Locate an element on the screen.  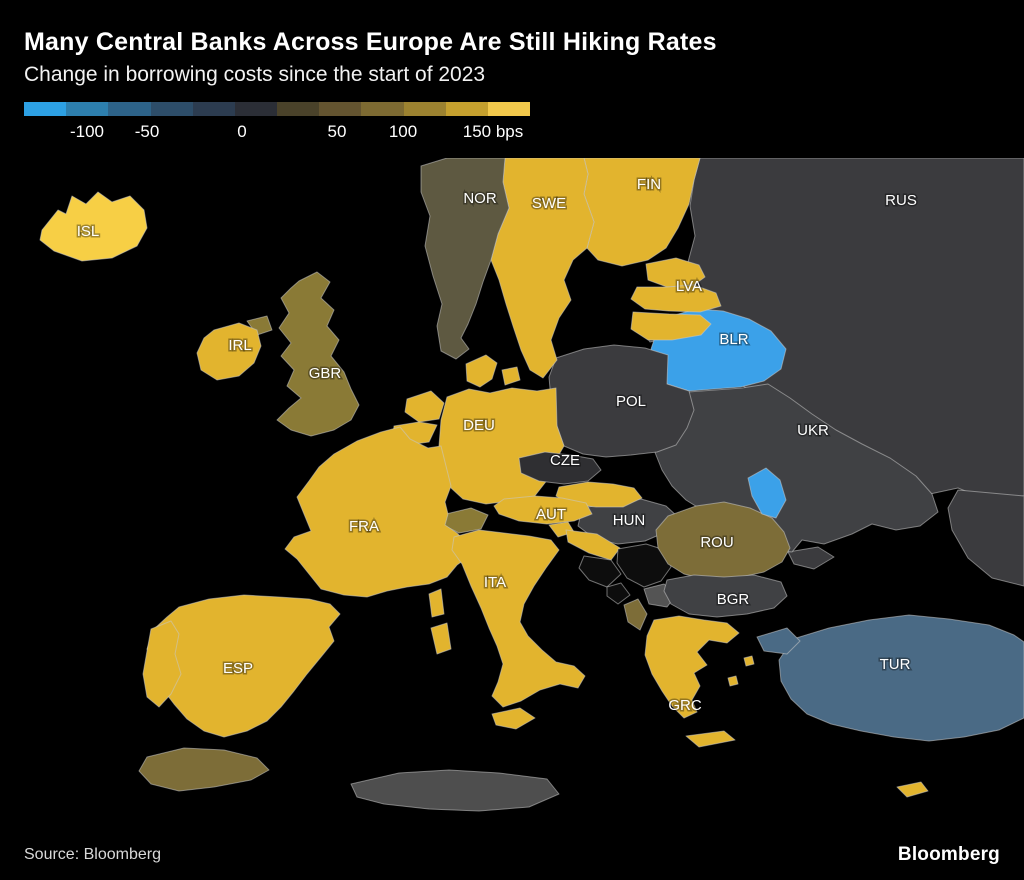
country-label-tur: TUR is located at coordinates (895, 664).